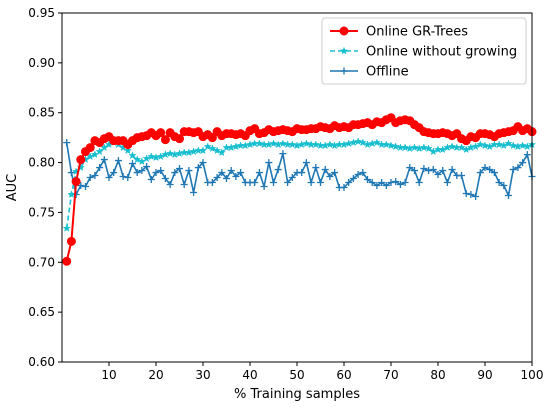 The width and height of the screenshot is (550, 407). What do you see at coordinates (41, 362) in the screenshot?
I see `y-tick-label: 0.60` at bounding box center [41, 362].